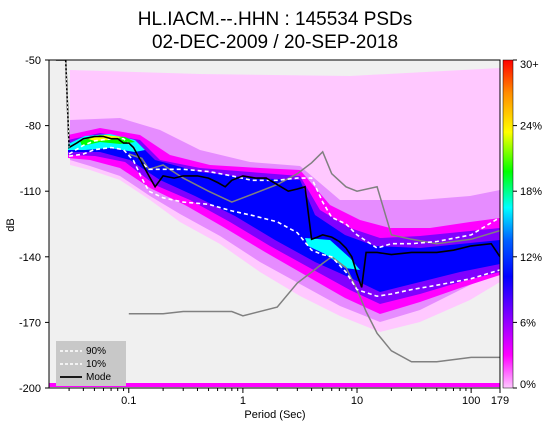  I want to click on x-tick-label: 10, so click(357, 401).